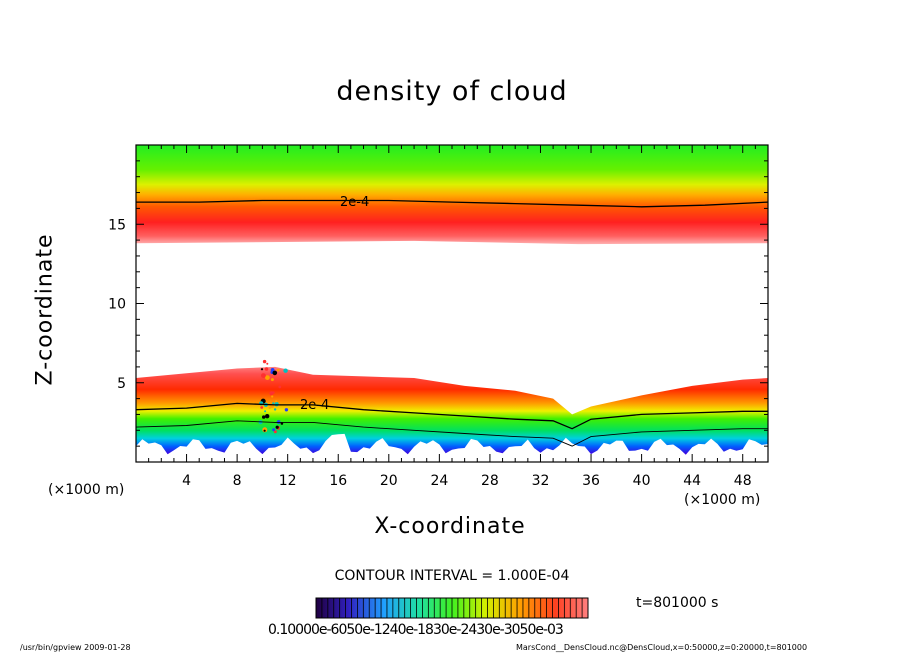 This screenshot has height=654, width=904. Describe the element at coordinates (86, 490) in the screenshot. I see `x-unit-left: (×1000 m)` at that location.